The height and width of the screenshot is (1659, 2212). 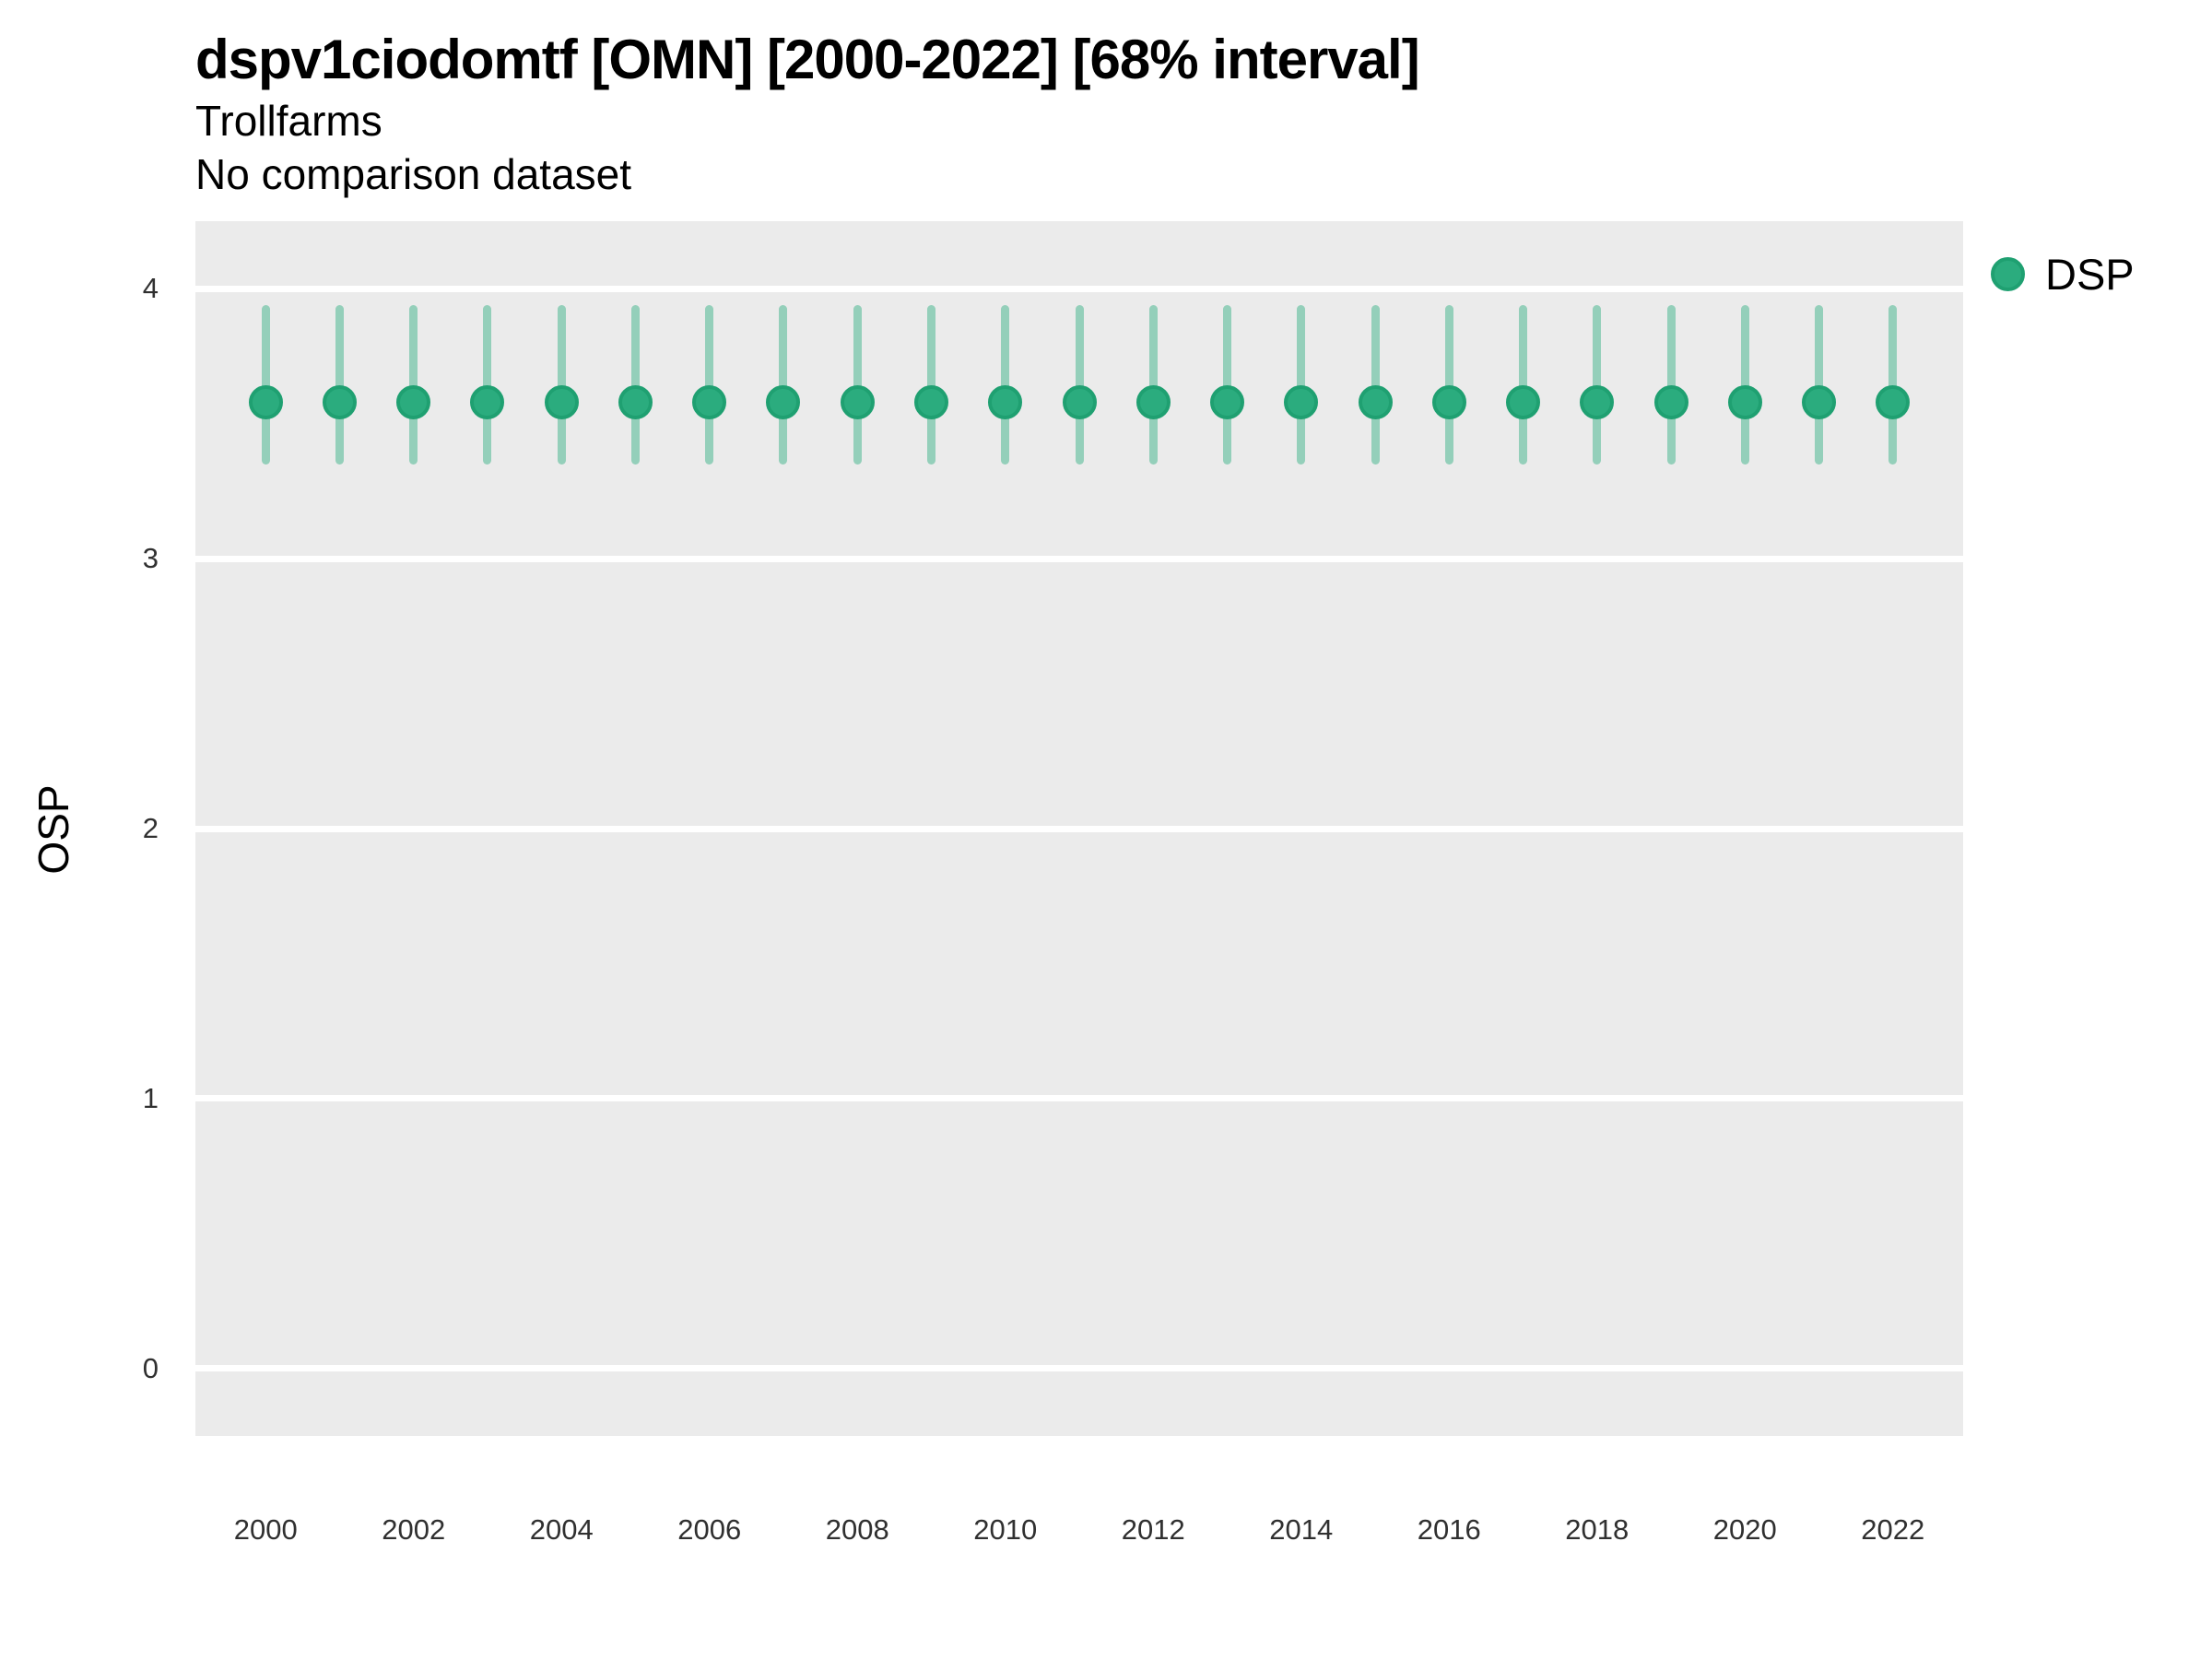 I want to click on error-bar-2015, so click(x=1375, y=384).